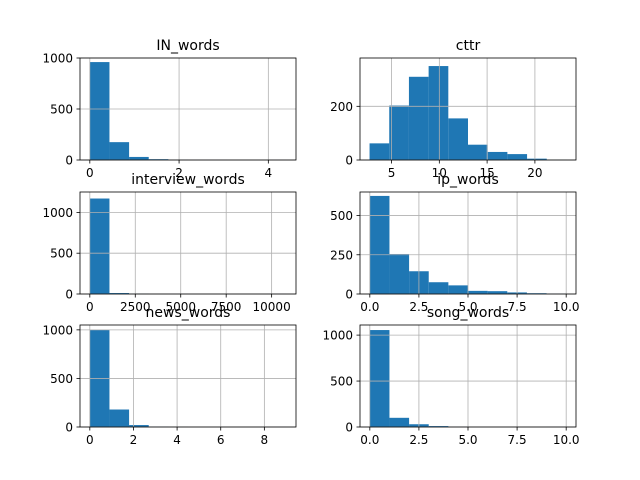 The image size is (640, 480). I want to click on subplot-title: ip_words, so click(467, 180).